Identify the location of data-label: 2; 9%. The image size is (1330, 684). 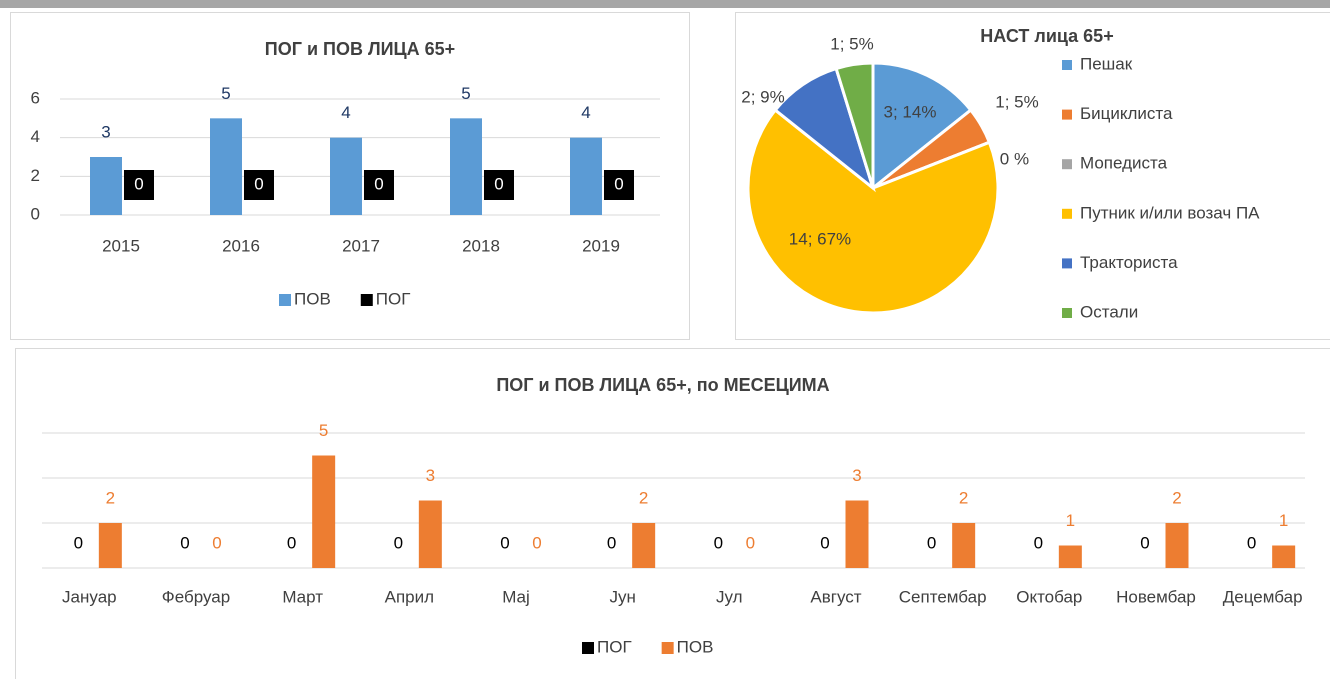
(762, 96).